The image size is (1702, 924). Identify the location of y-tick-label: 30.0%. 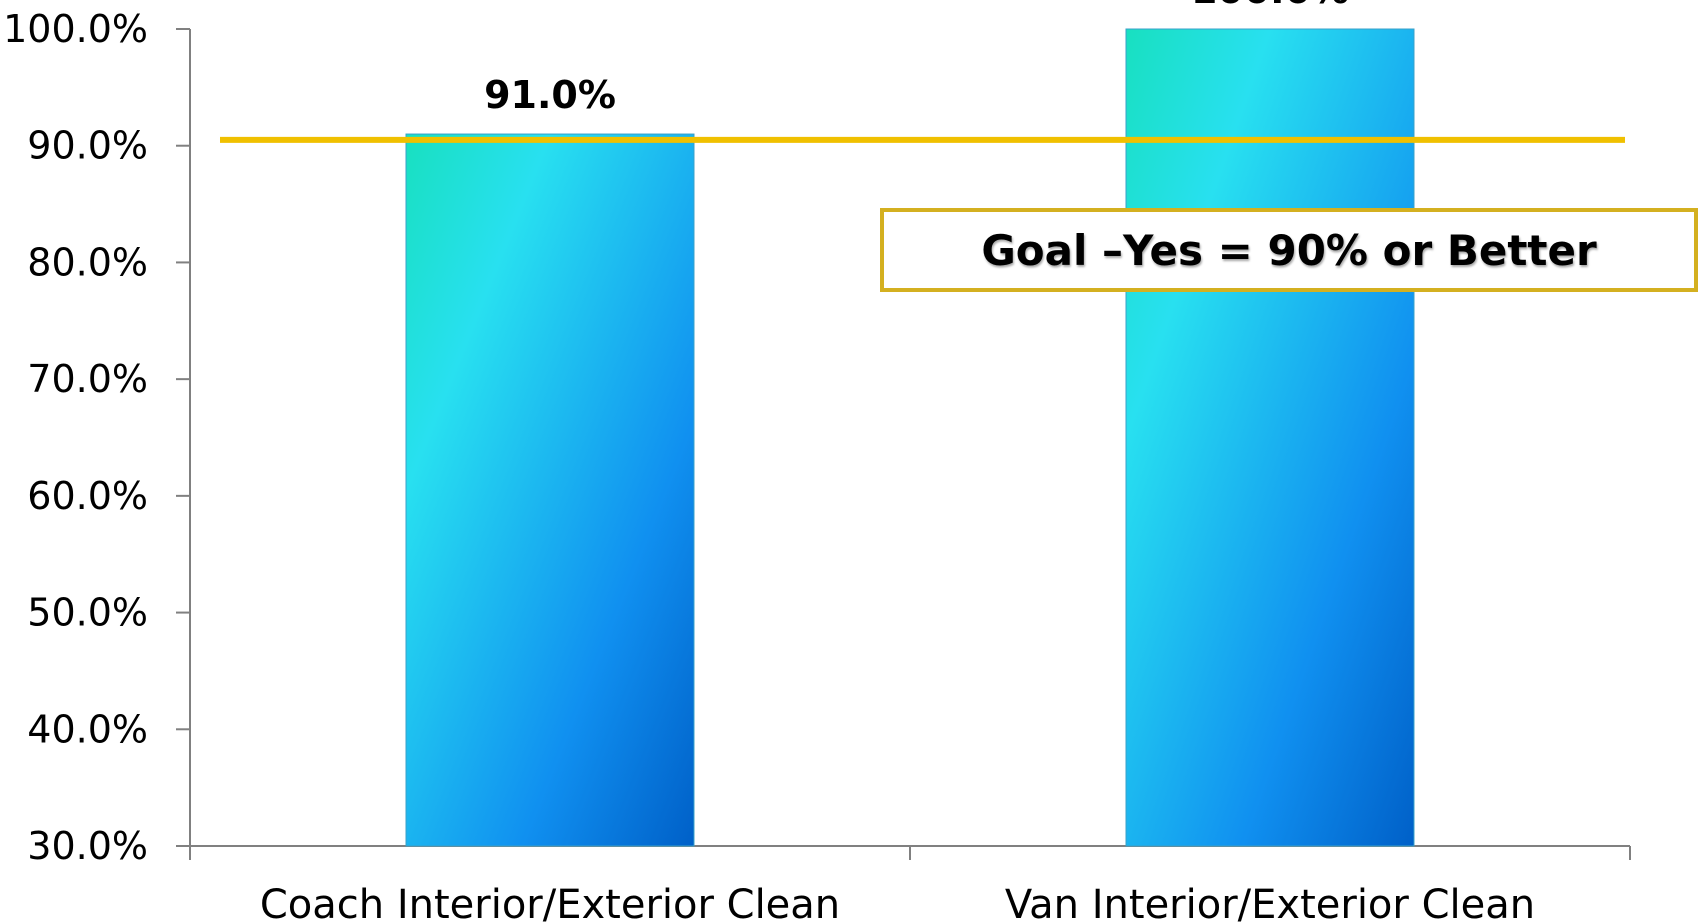
(87, 846).